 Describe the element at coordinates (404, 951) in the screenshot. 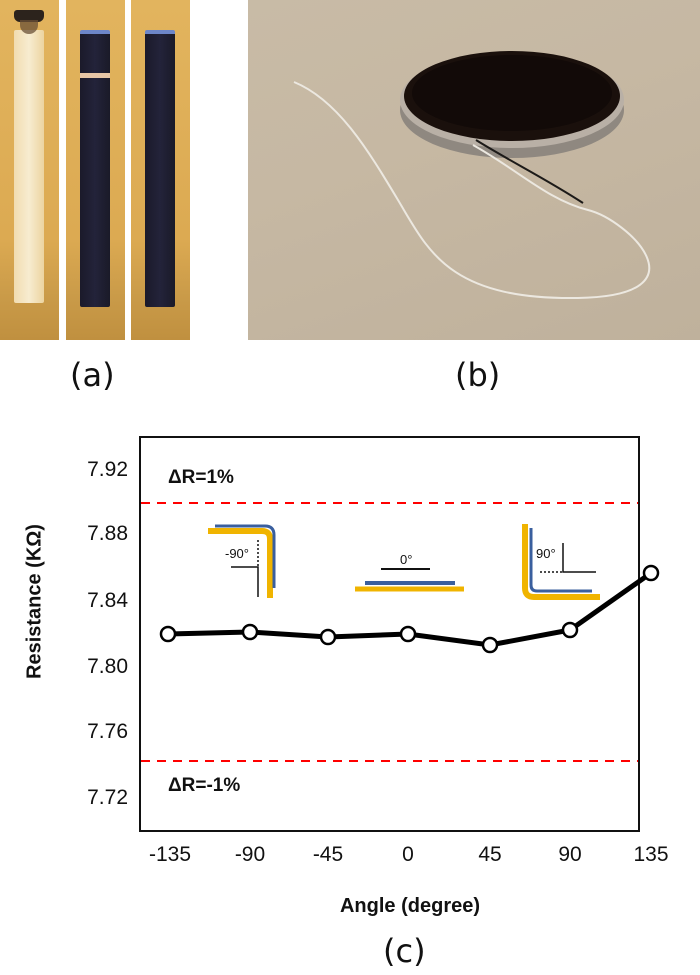

I see `panel-label-c: (c)` at that location.